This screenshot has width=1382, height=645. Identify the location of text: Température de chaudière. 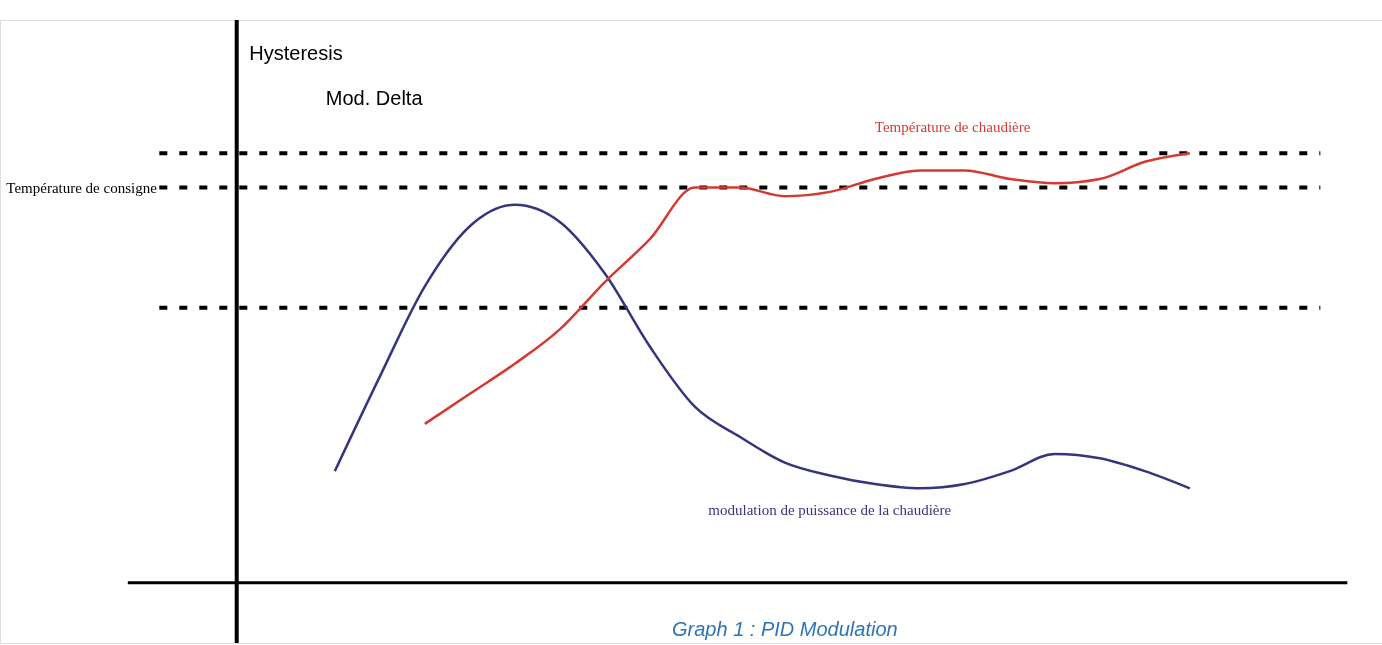
(952, 127).